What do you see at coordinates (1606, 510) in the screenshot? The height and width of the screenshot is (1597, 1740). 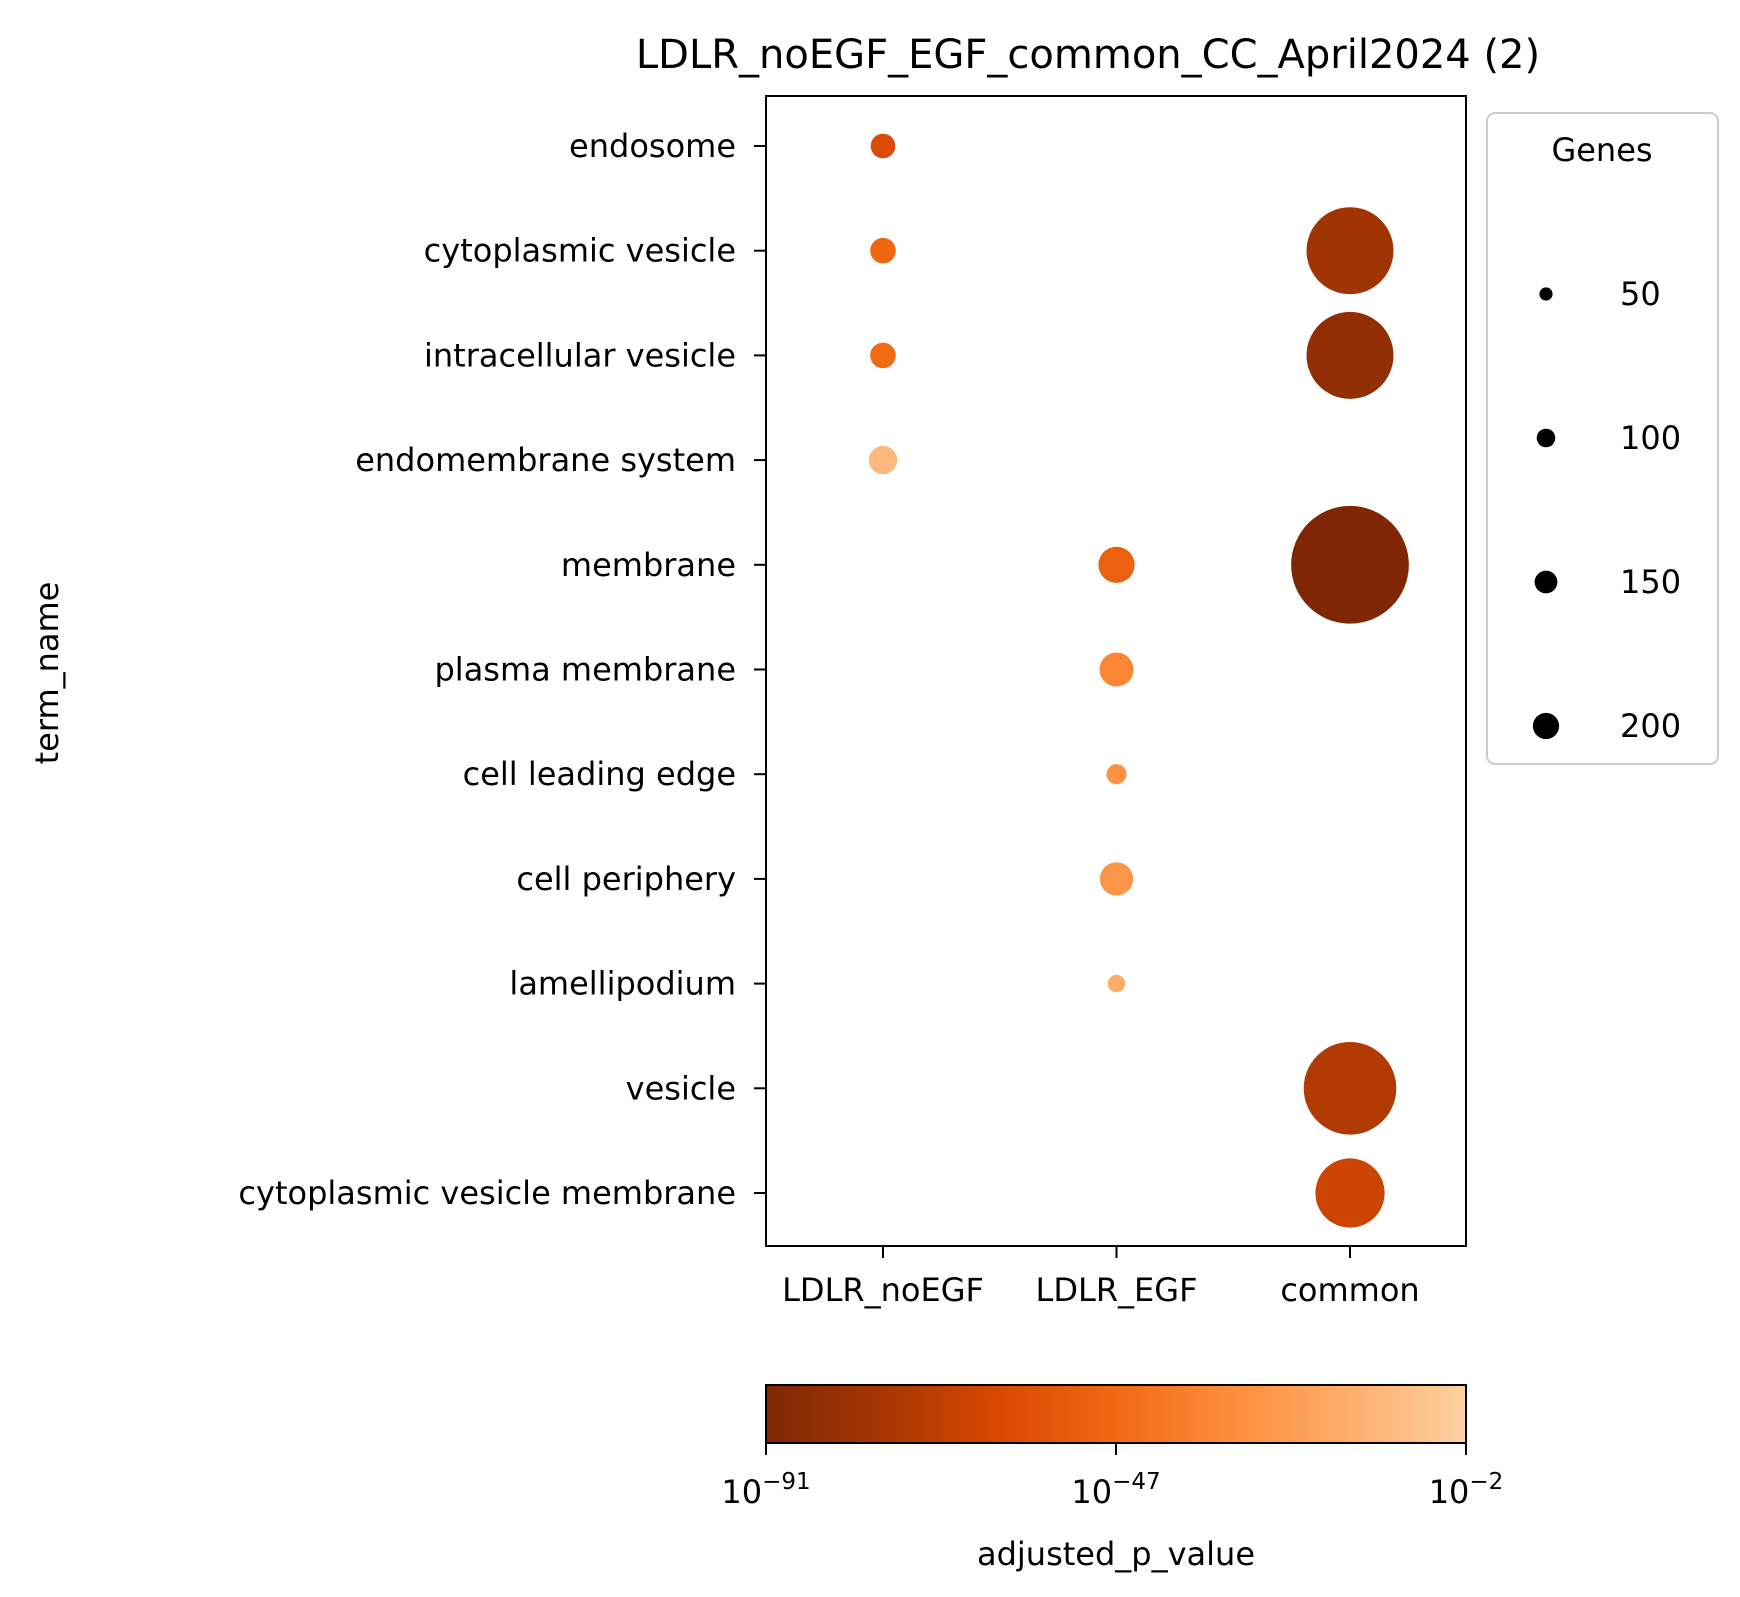 I see `size-legend-entries: 50 100 150 200` at bounding box center [1606, 510].